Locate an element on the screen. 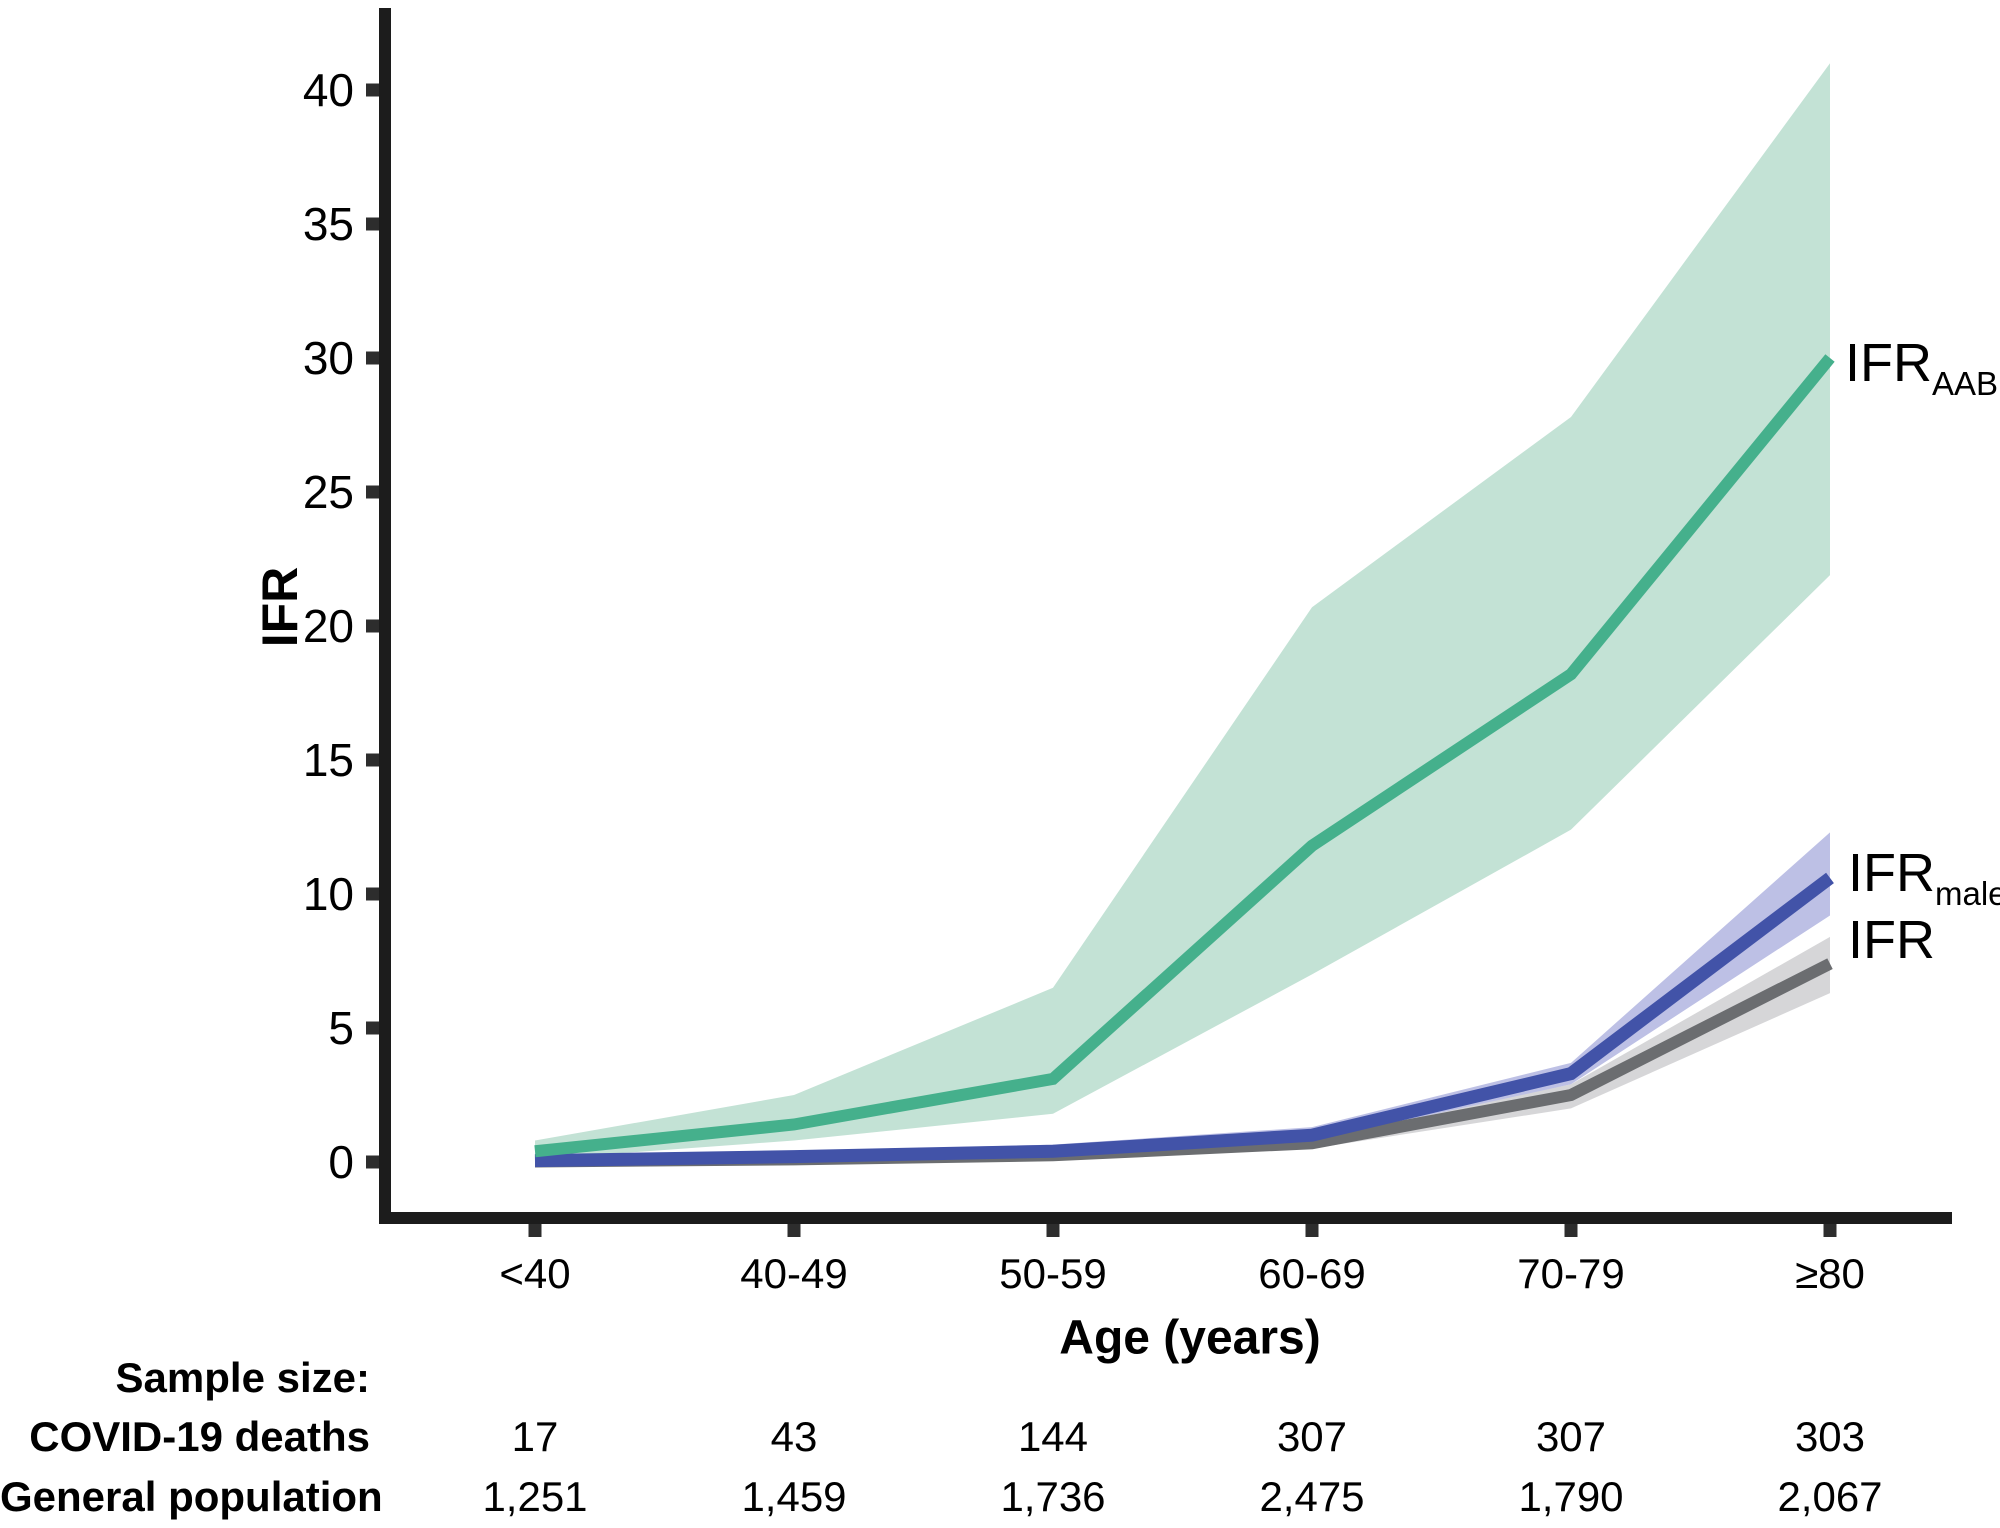  sample-cell-population-2: 1,736 is located at coordinates (1053, 1496).